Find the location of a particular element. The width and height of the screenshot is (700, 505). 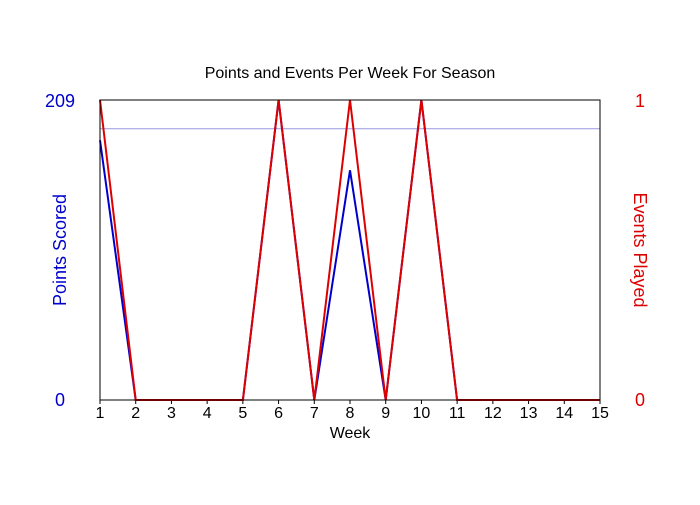

right-tick-min: 0 is located at coordinates (640, 400).